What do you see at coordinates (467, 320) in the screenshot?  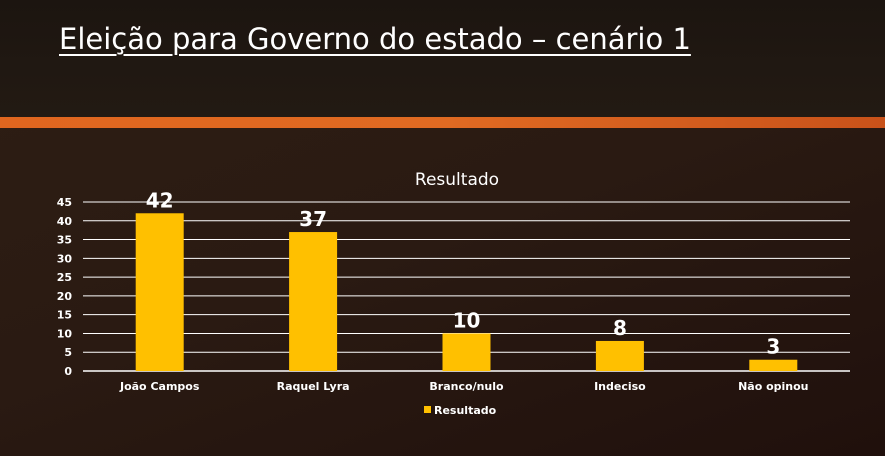 I see `data-label: 10` at bounding box center [467, 320].